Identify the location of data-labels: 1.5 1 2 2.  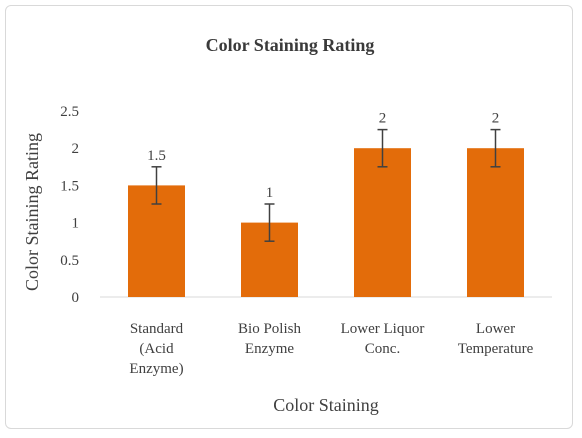
(323, 156).